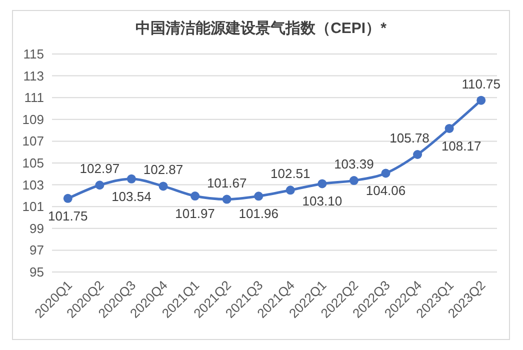 The height and width of the screenshot is (350, 523). What do you see at coordinates (261, 28) in the screenshot?
I see `chart-title: 中国清洁能源建设景气指数（CEPI）*` at bounding box center [261, 28].